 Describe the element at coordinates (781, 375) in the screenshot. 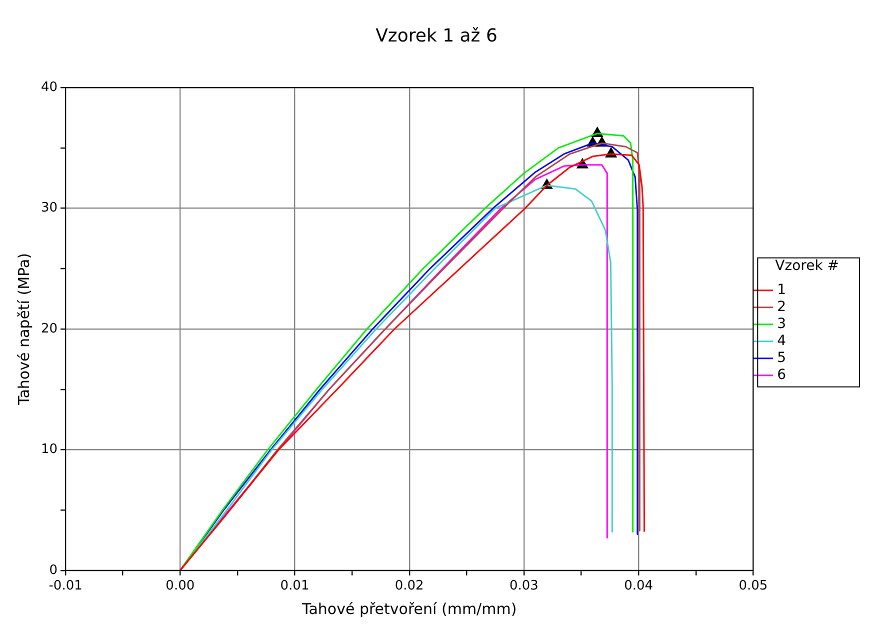

I see `legend-label: 6` at that location.